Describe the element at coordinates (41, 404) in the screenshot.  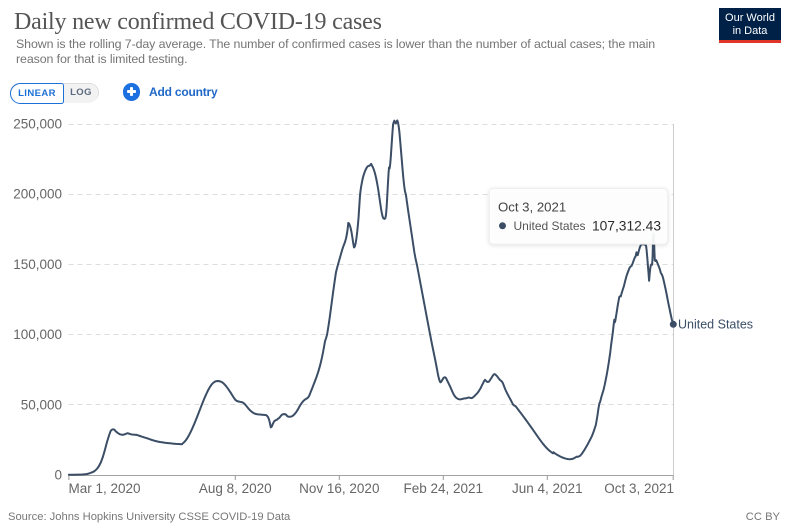
I see `svg-text: 50,000` at that location.